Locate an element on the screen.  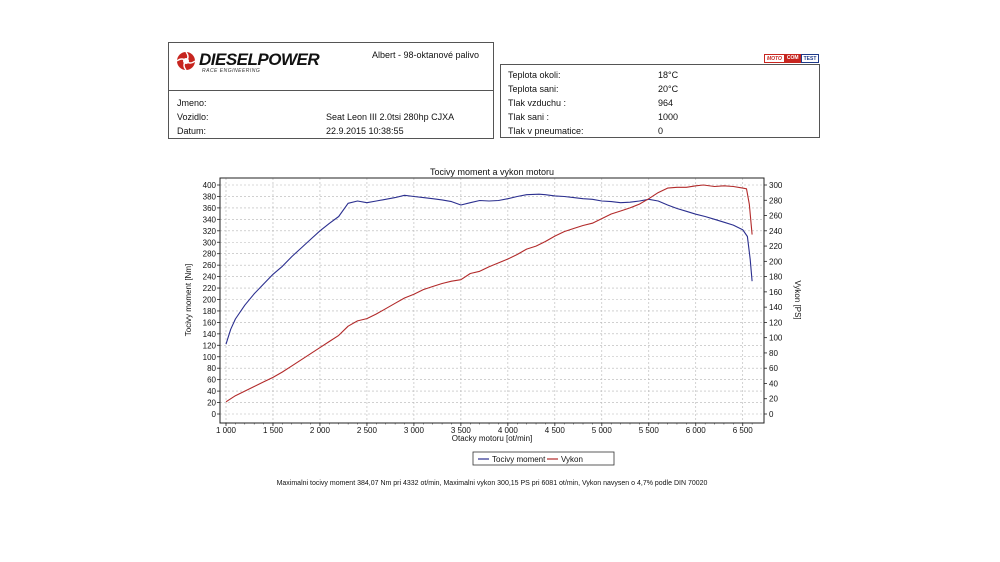
chart-title: Tocivy moment a vykon motoru is located at coordinates (492, 172).